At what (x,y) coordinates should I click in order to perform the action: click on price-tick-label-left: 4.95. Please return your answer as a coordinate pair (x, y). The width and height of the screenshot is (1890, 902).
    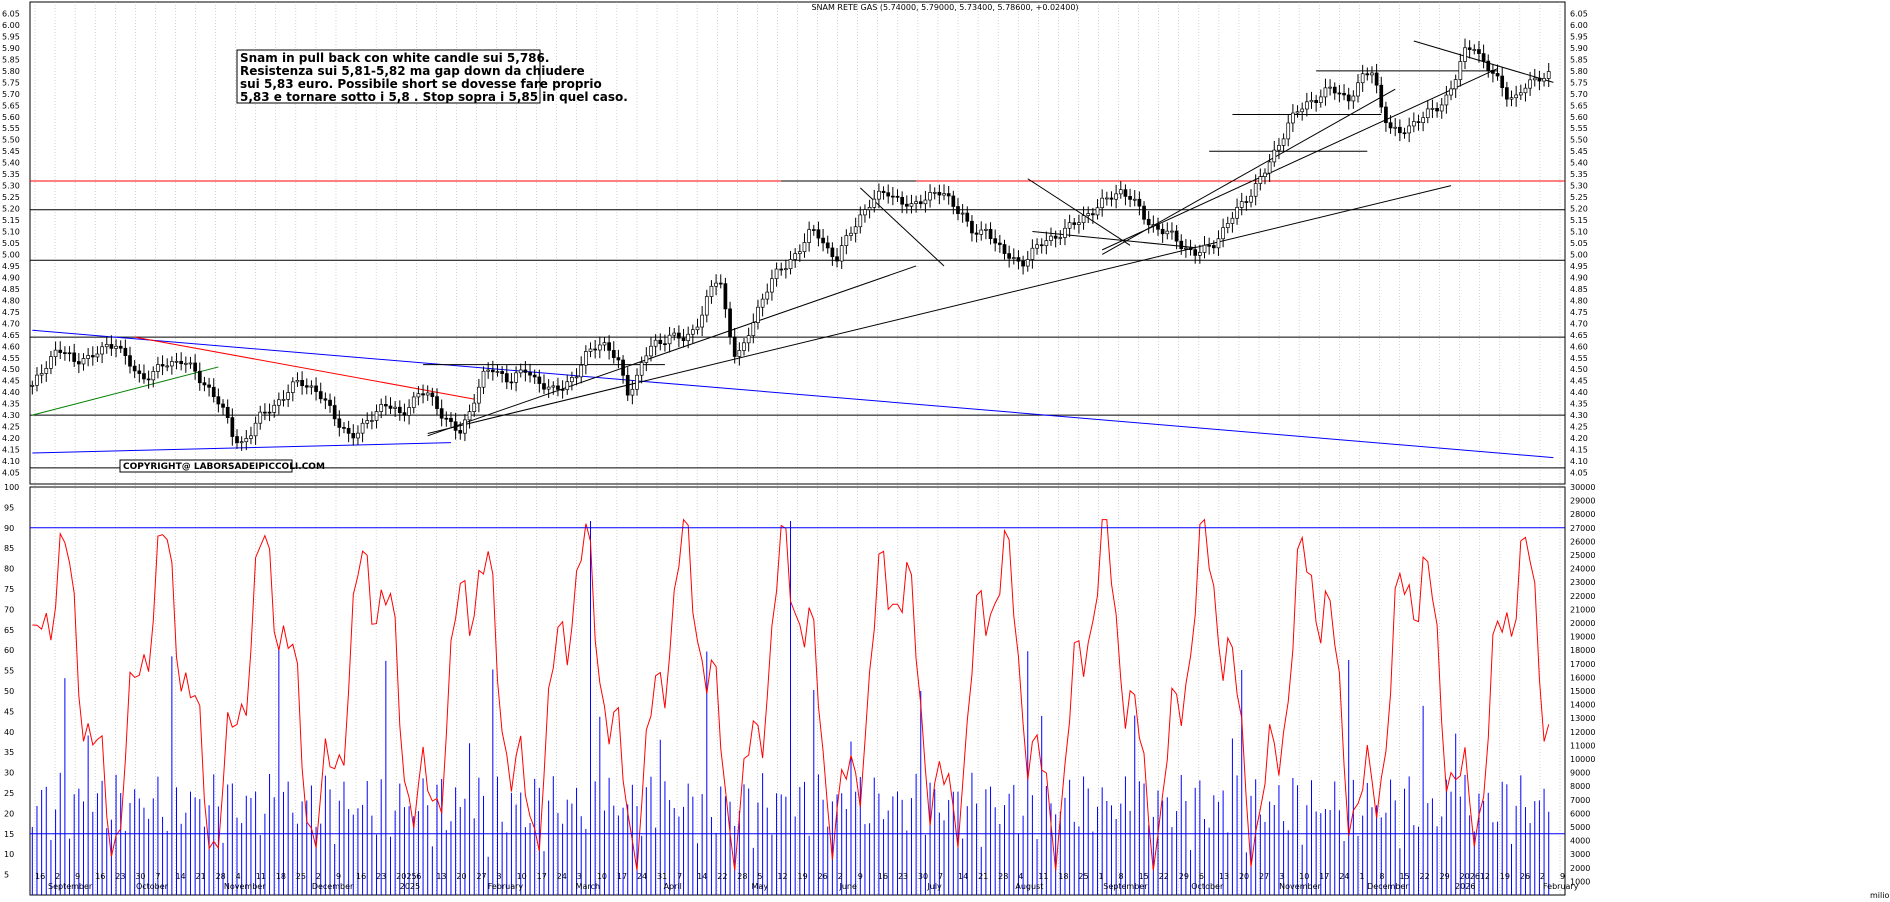
    Looking at the image, I should click on (11, 266).